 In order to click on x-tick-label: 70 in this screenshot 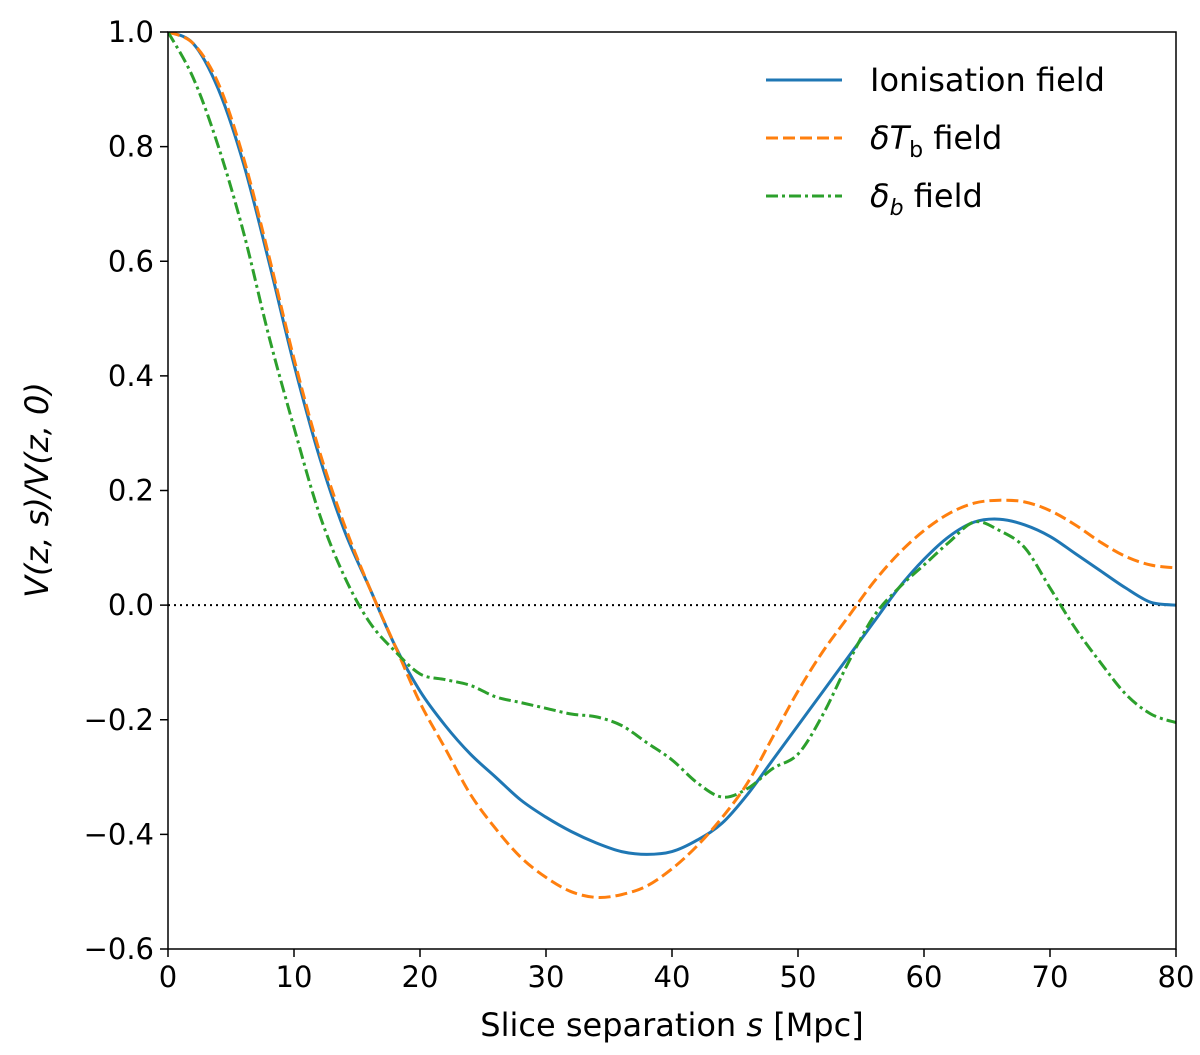, I will do `click(1050, 977)`.